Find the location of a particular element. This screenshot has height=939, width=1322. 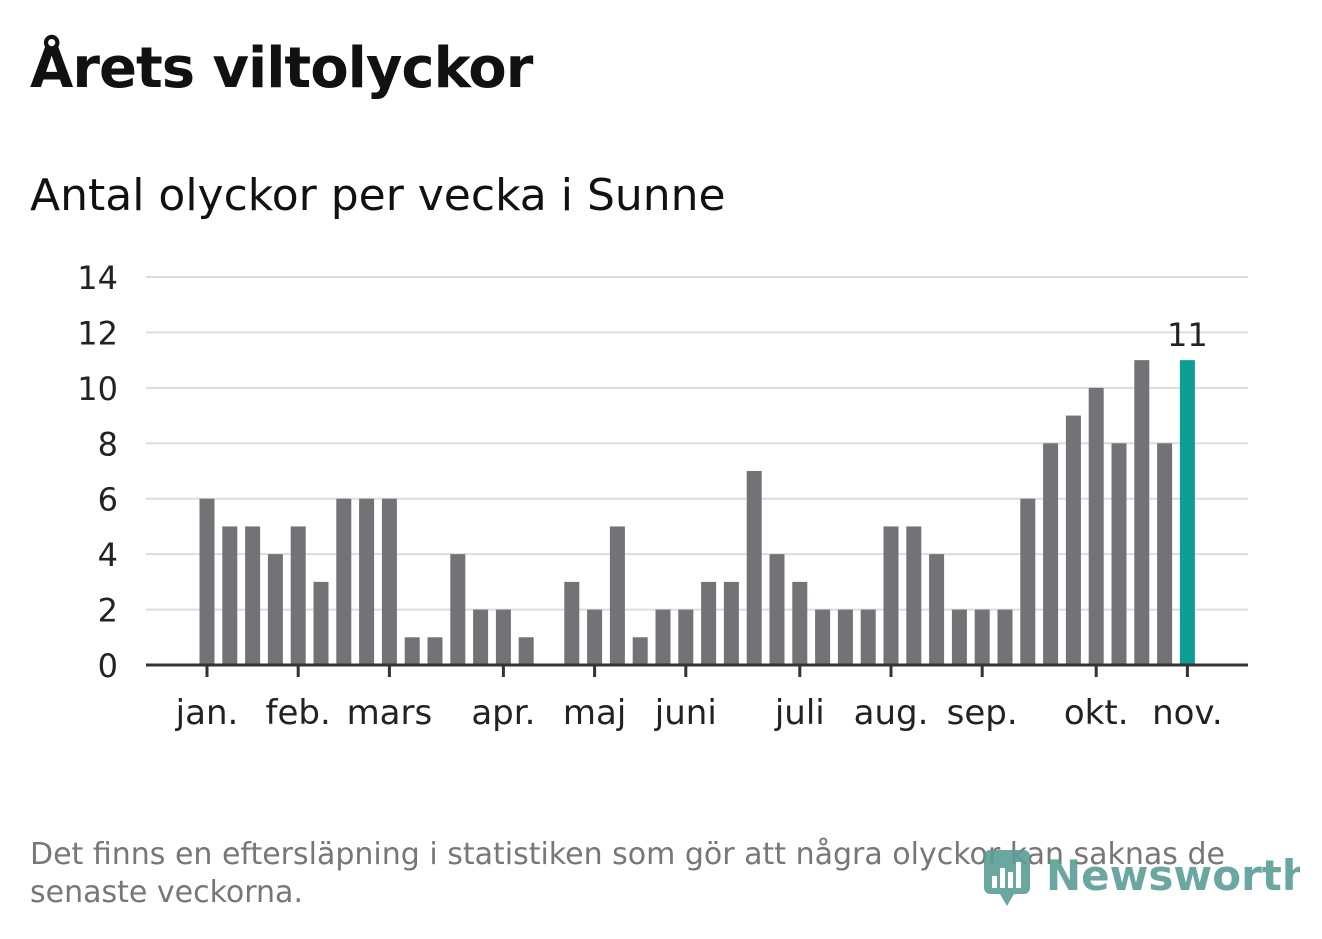

data-label-last: 11 is located at coordinates (1187, 335).